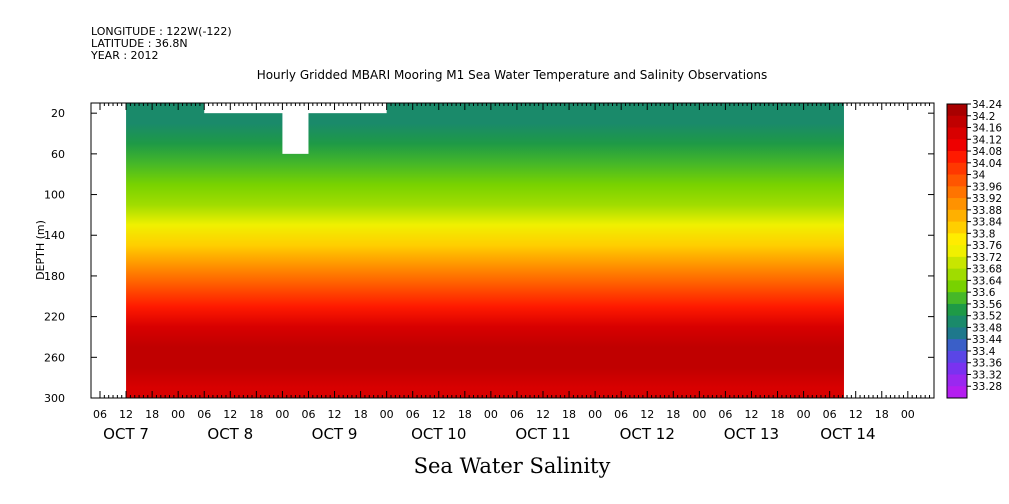  Describe the element at coordinates (58, 113) in the screenshot. I see `y-tick-label: 20` at that location.